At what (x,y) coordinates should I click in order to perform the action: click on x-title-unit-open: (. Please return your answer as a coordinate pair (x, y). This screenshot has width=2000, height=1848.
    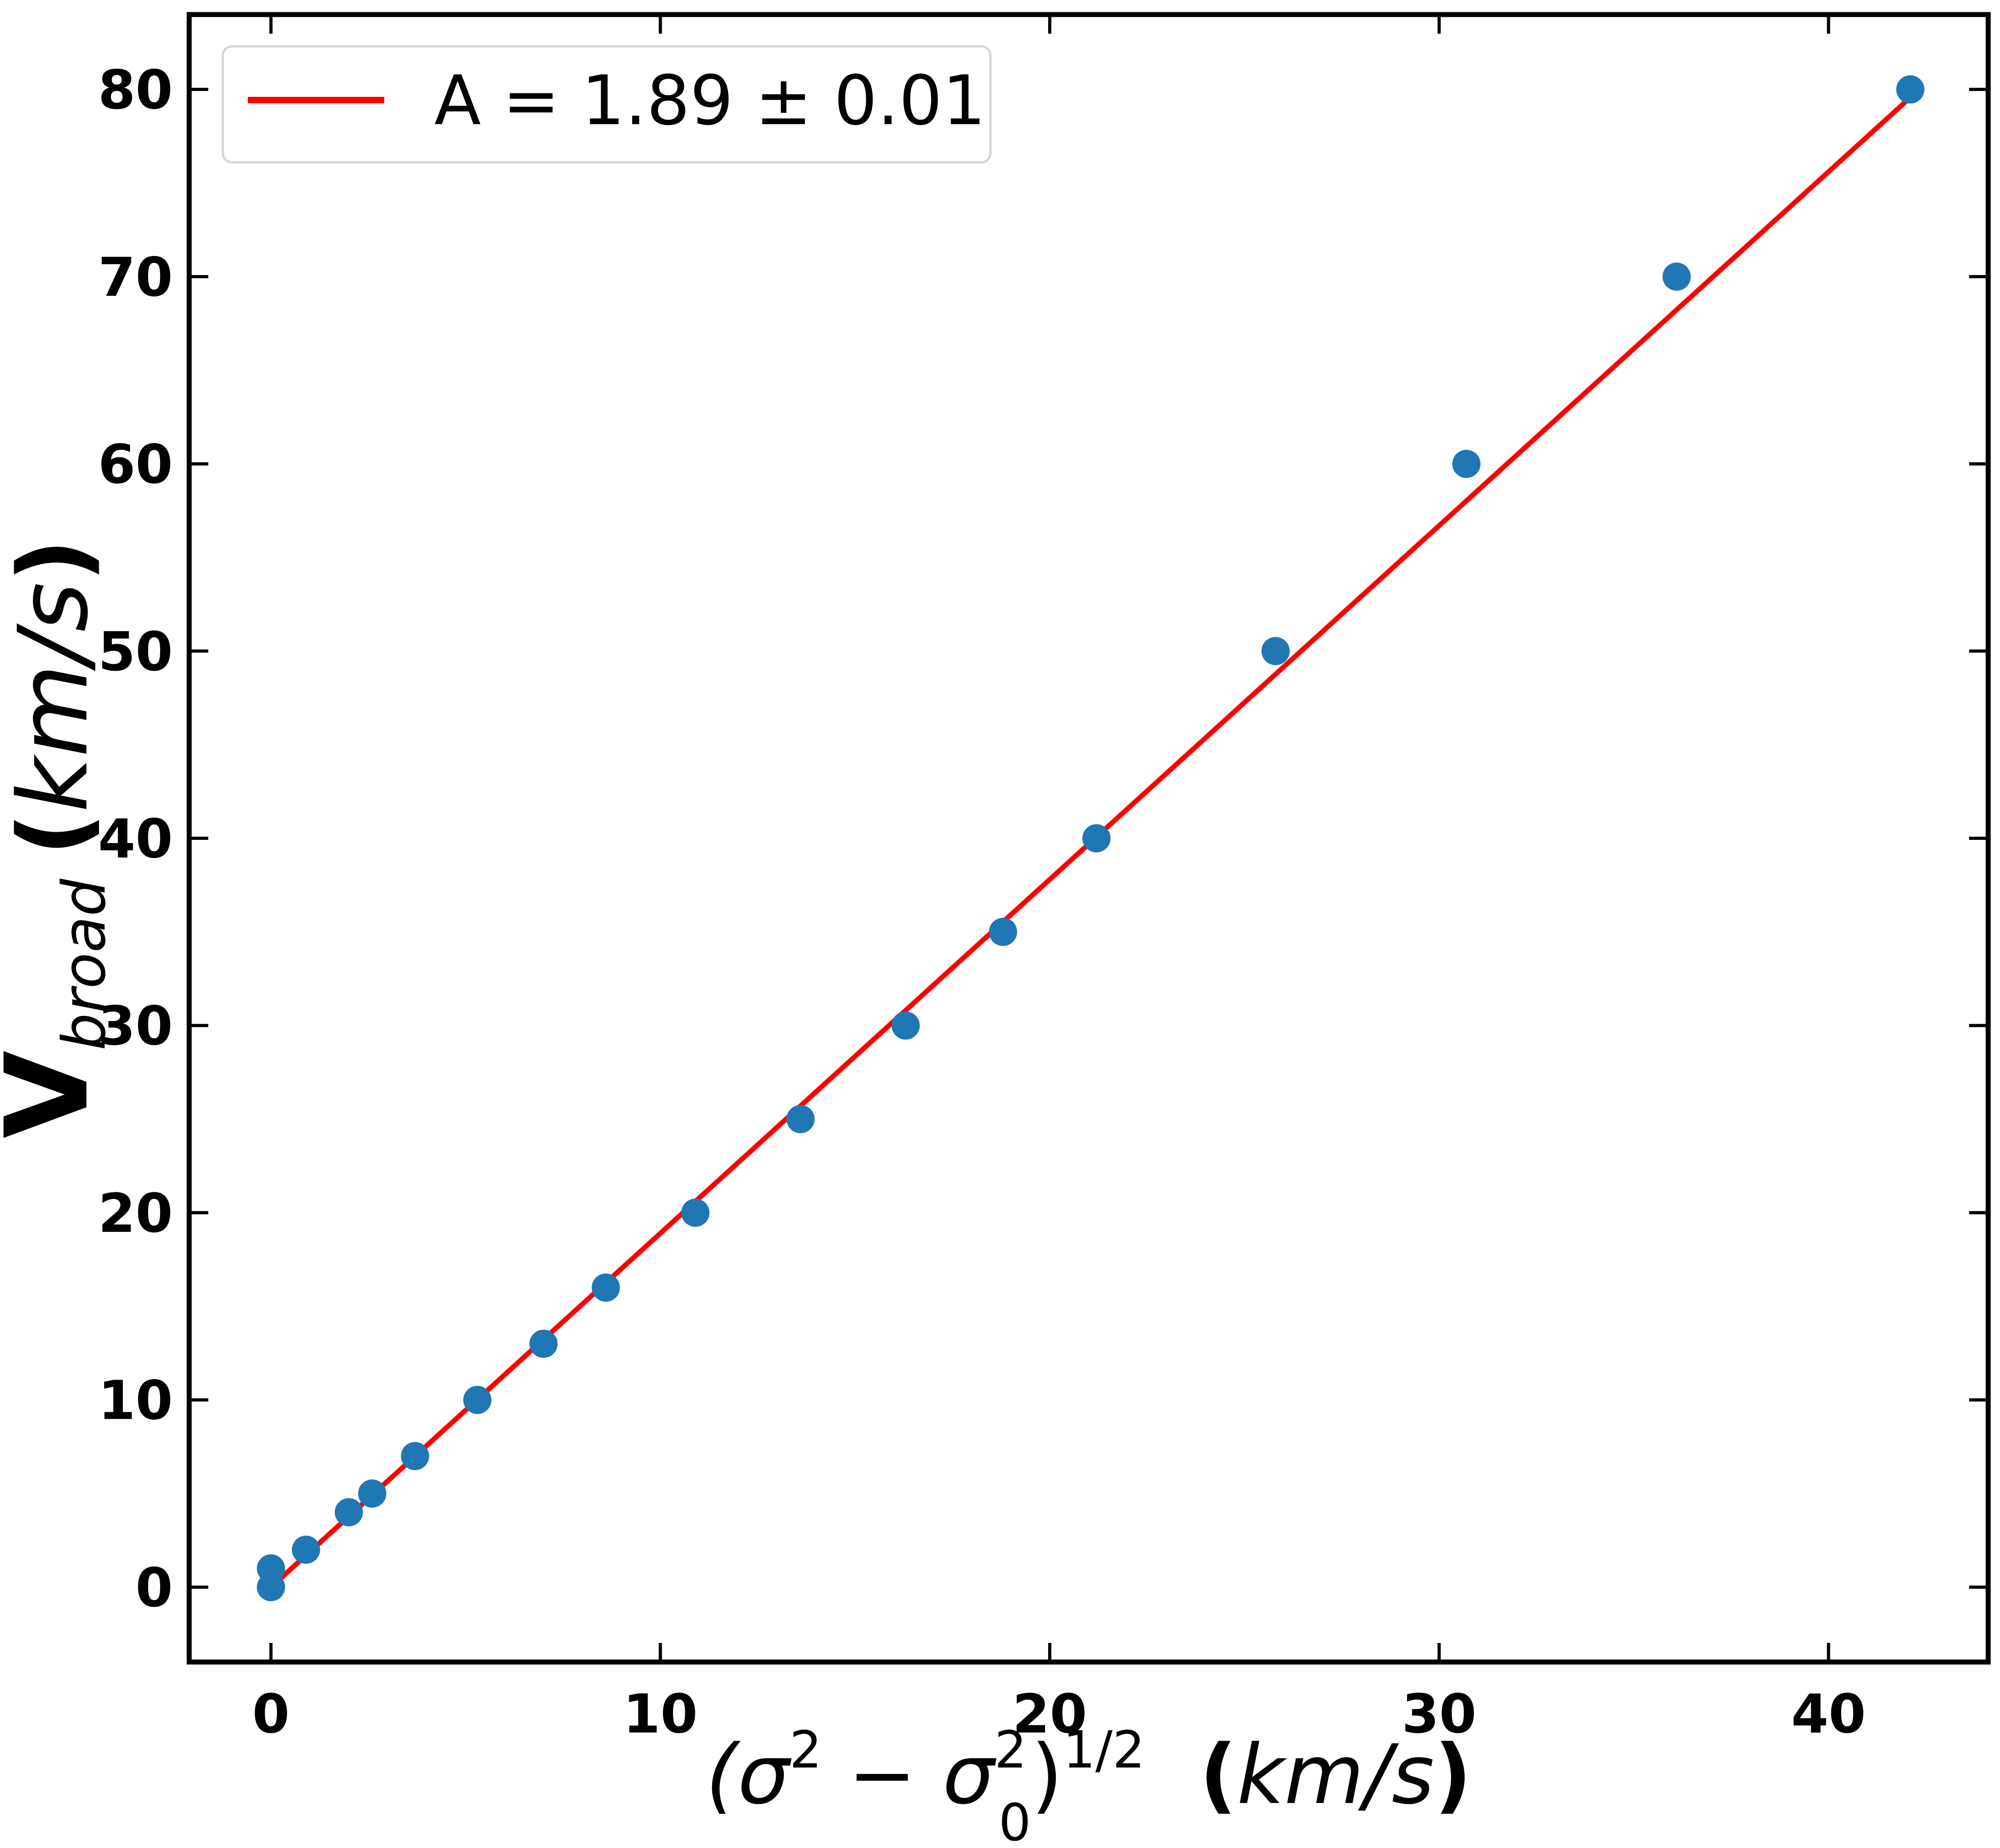
    Looking at the image, I should click on (1218, 1775).